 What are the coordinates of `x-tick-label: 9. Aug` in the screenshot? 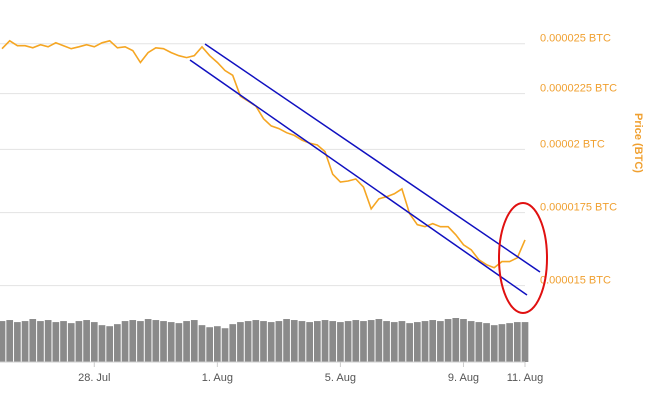 It's located at (463, 378).